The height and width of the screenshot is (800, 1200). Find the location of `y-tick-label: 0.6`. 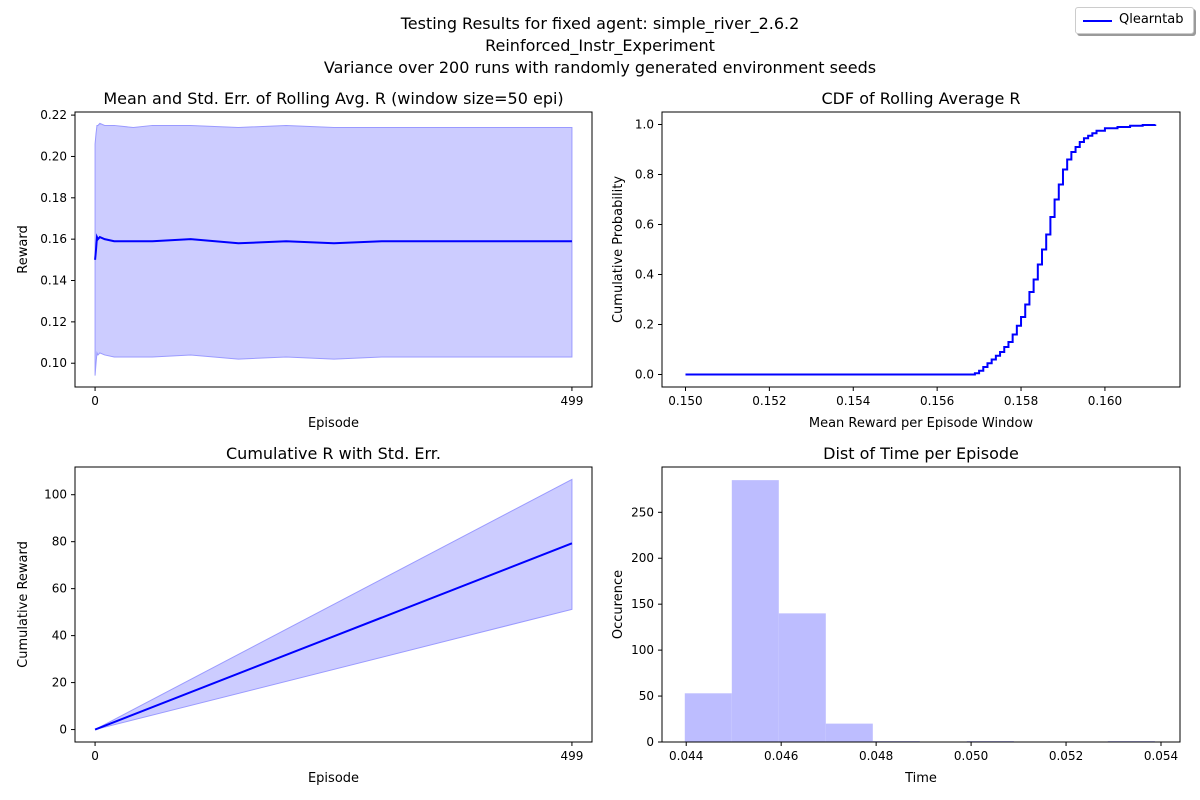

y-tick-label: 0.6 is located at coordinates (644, 225).